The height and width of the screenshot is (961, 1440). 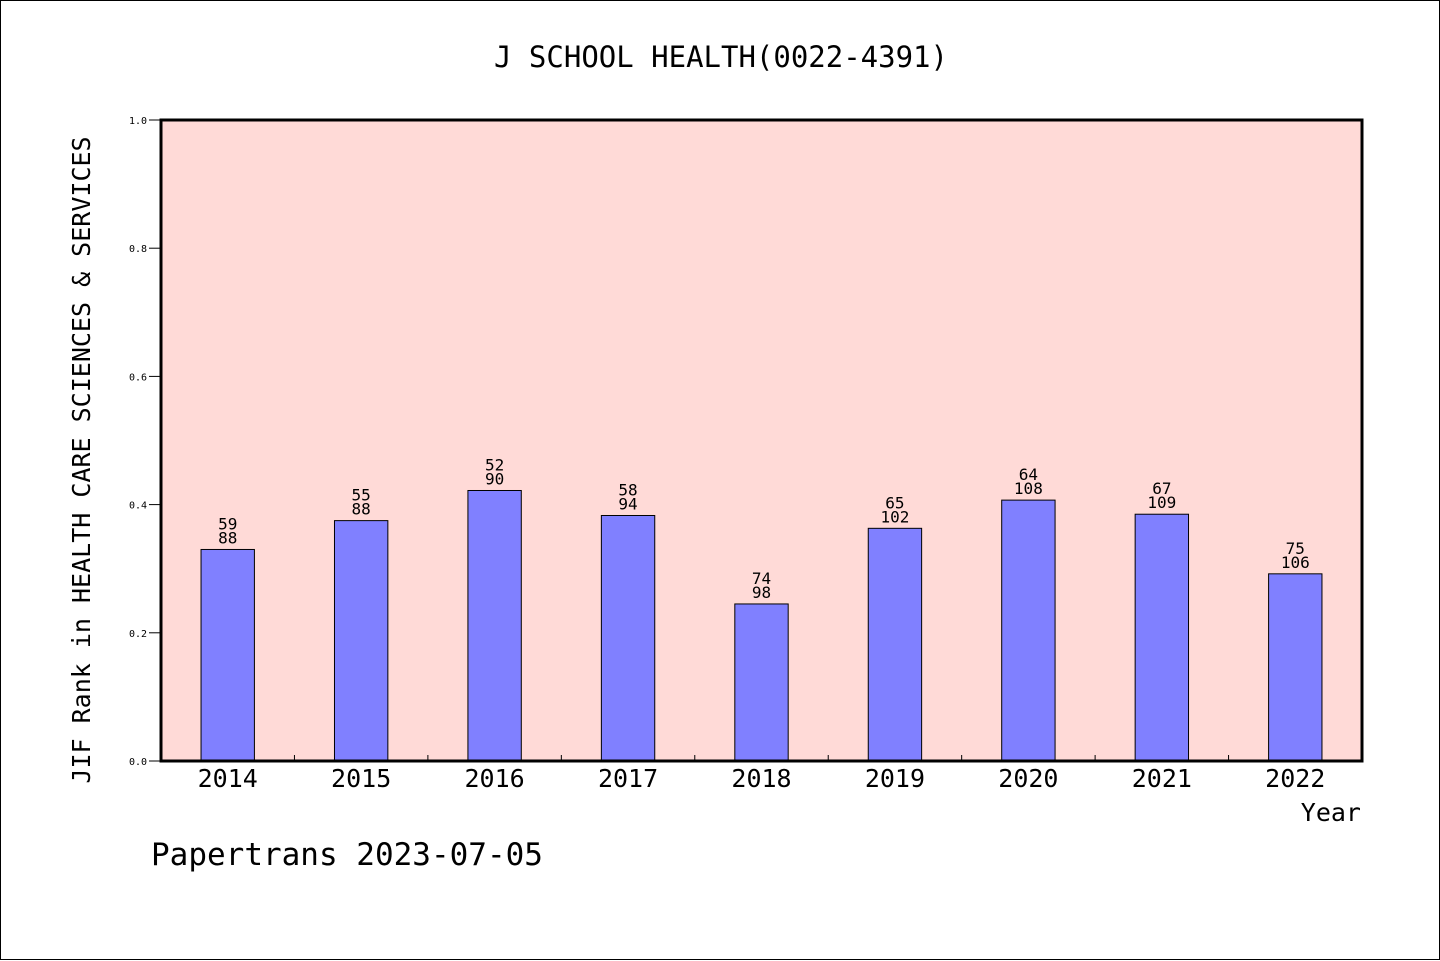 What do you see at coordinates (138, 377) in the screenshot?
I see `y-tick-label: 0.6` at bounding box center [138, 377].